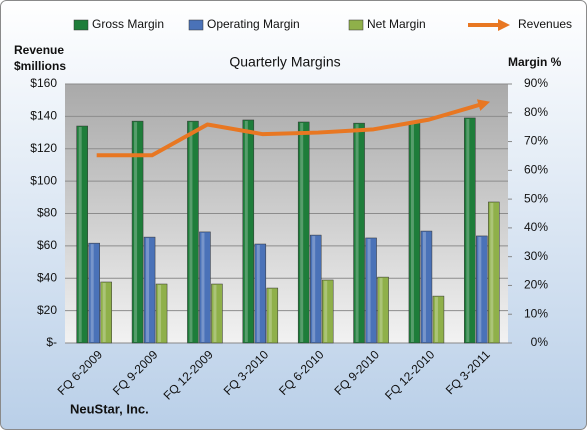  What do you see at coordinates (536, 83) in the screenshot?
I see `y2-tick-label: 90%` at bounding box center [536, 83].